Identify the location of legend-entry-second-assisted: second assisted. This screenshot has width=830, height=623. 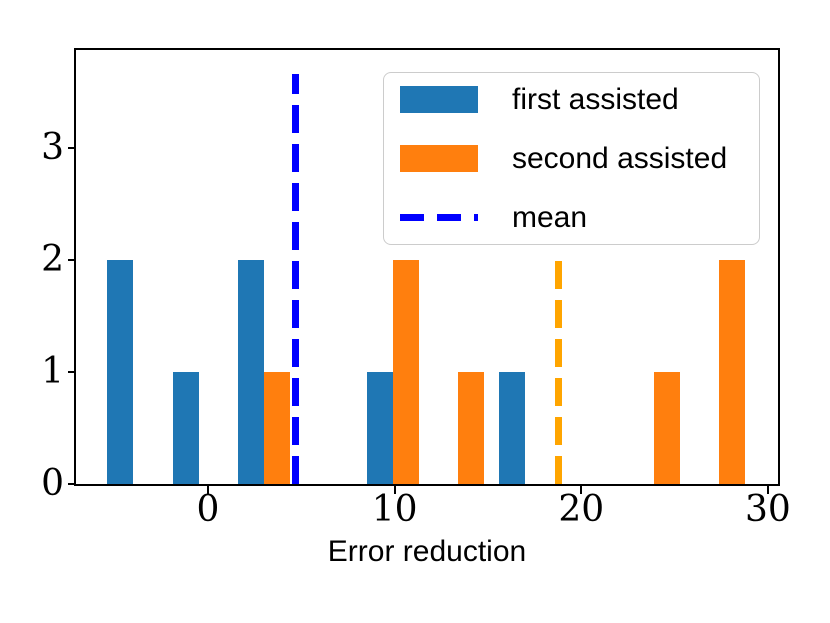
(571, 158).